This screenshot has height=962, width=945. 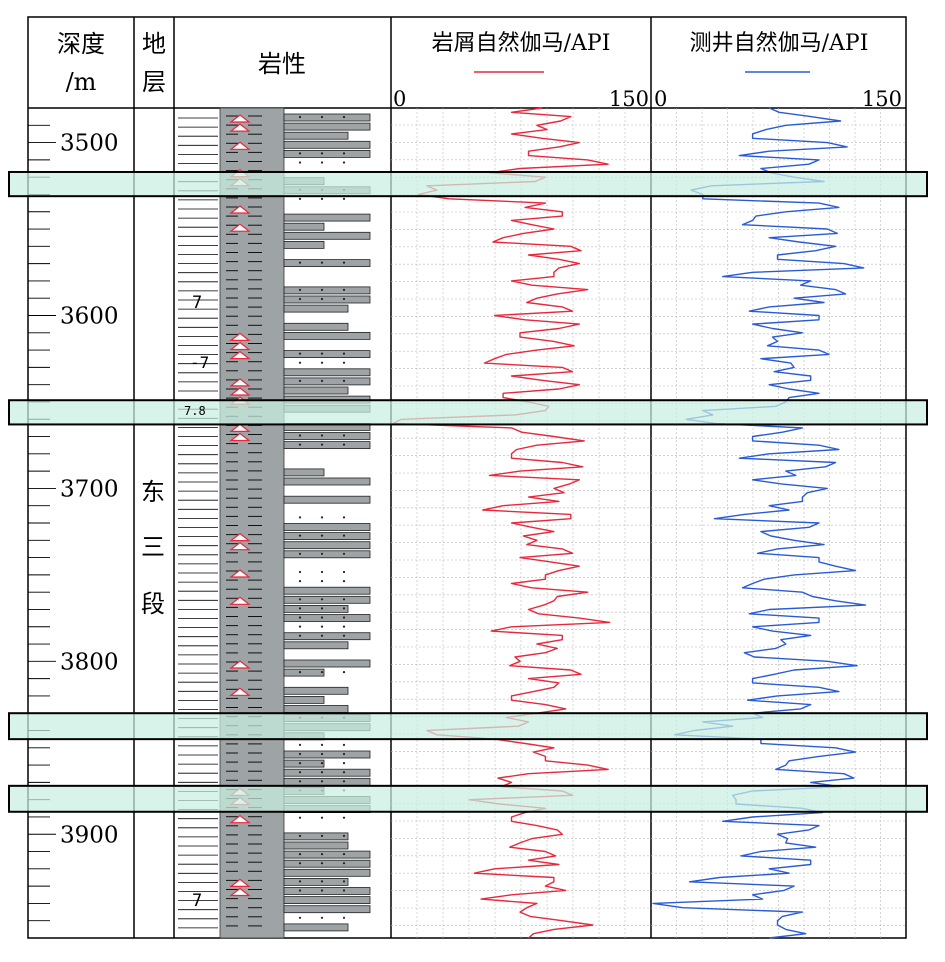 What do you see at coordinates (195, 411) in the screenshot?
I see `lith-symbol-78: 7.8` at bounding box center [195, 411].